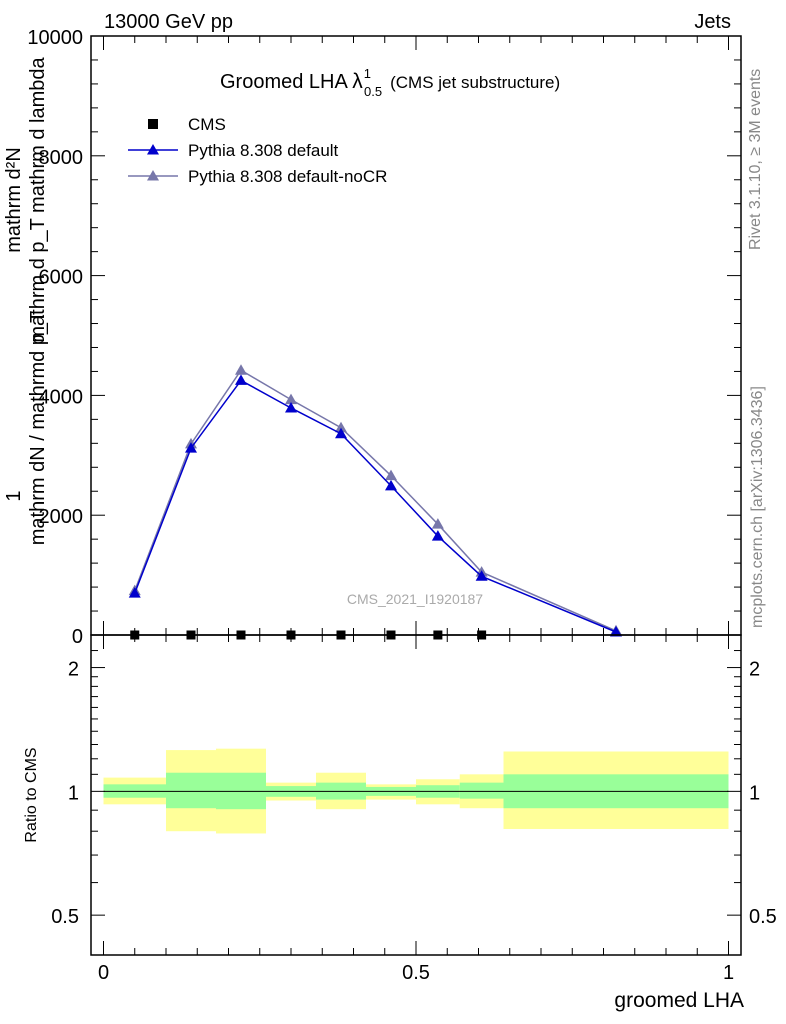  What do you see at coordinates (73, 670) in the screenshot?
I see `ratio-ytick-label-left: 2` at bounding box center [73, 670].